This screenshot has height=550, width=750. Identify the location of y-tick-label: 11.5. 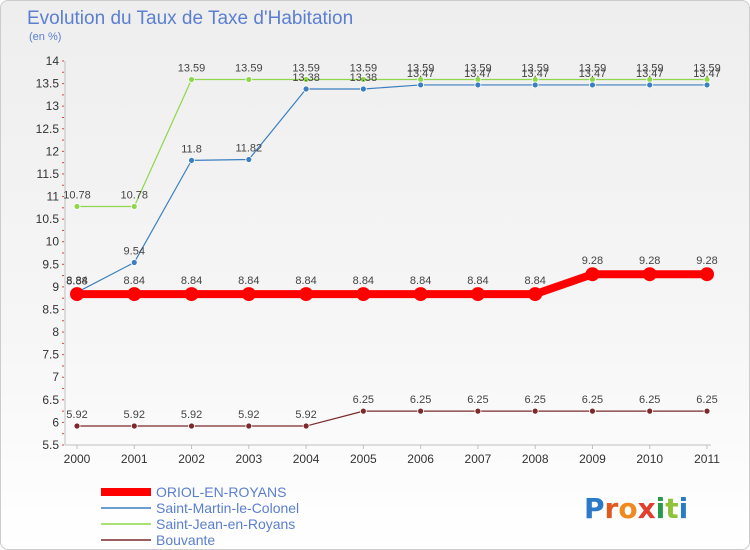
(48, 174).